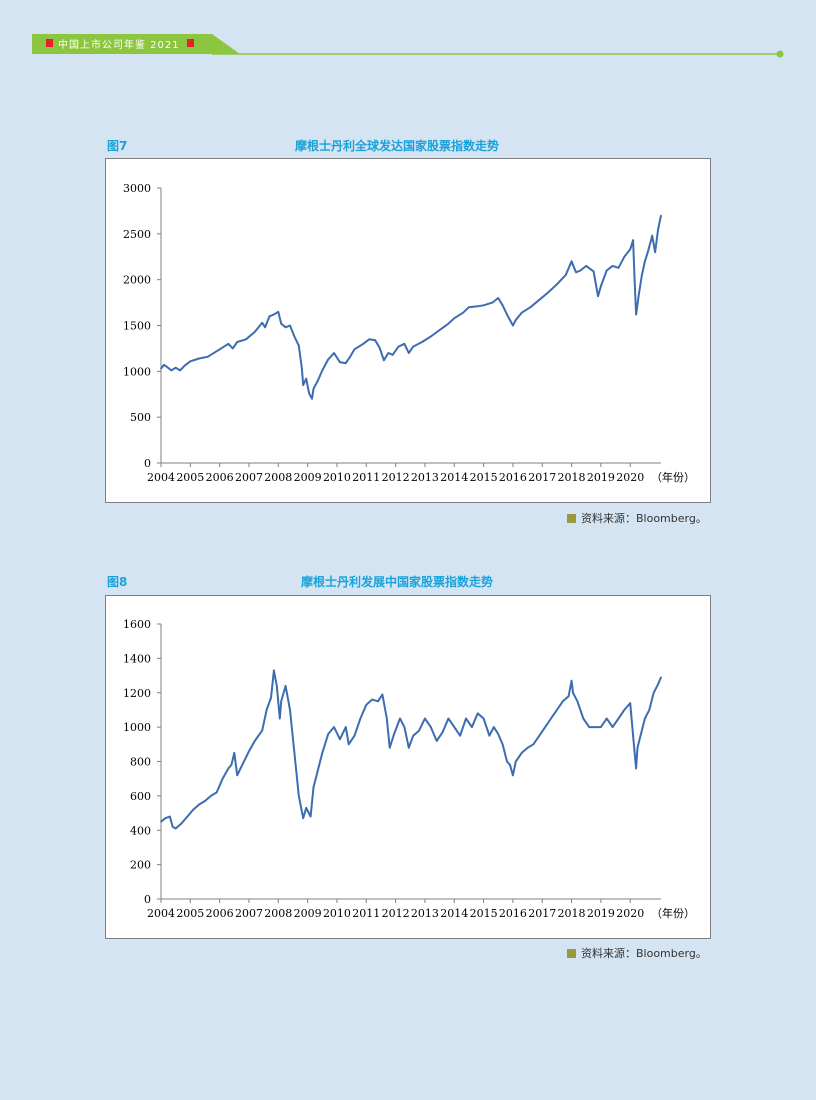  Describe the element at coordinates (308, 913) in the screenshot. I see `x-tick-label: 2009` at that location.